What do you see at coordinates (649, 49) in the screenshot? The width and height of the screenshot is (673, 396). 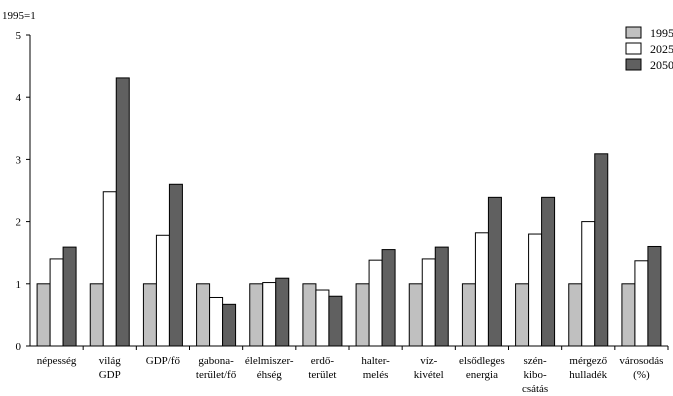 I see `legend: 1995 2025 2050` at bounding box center [649, 49].